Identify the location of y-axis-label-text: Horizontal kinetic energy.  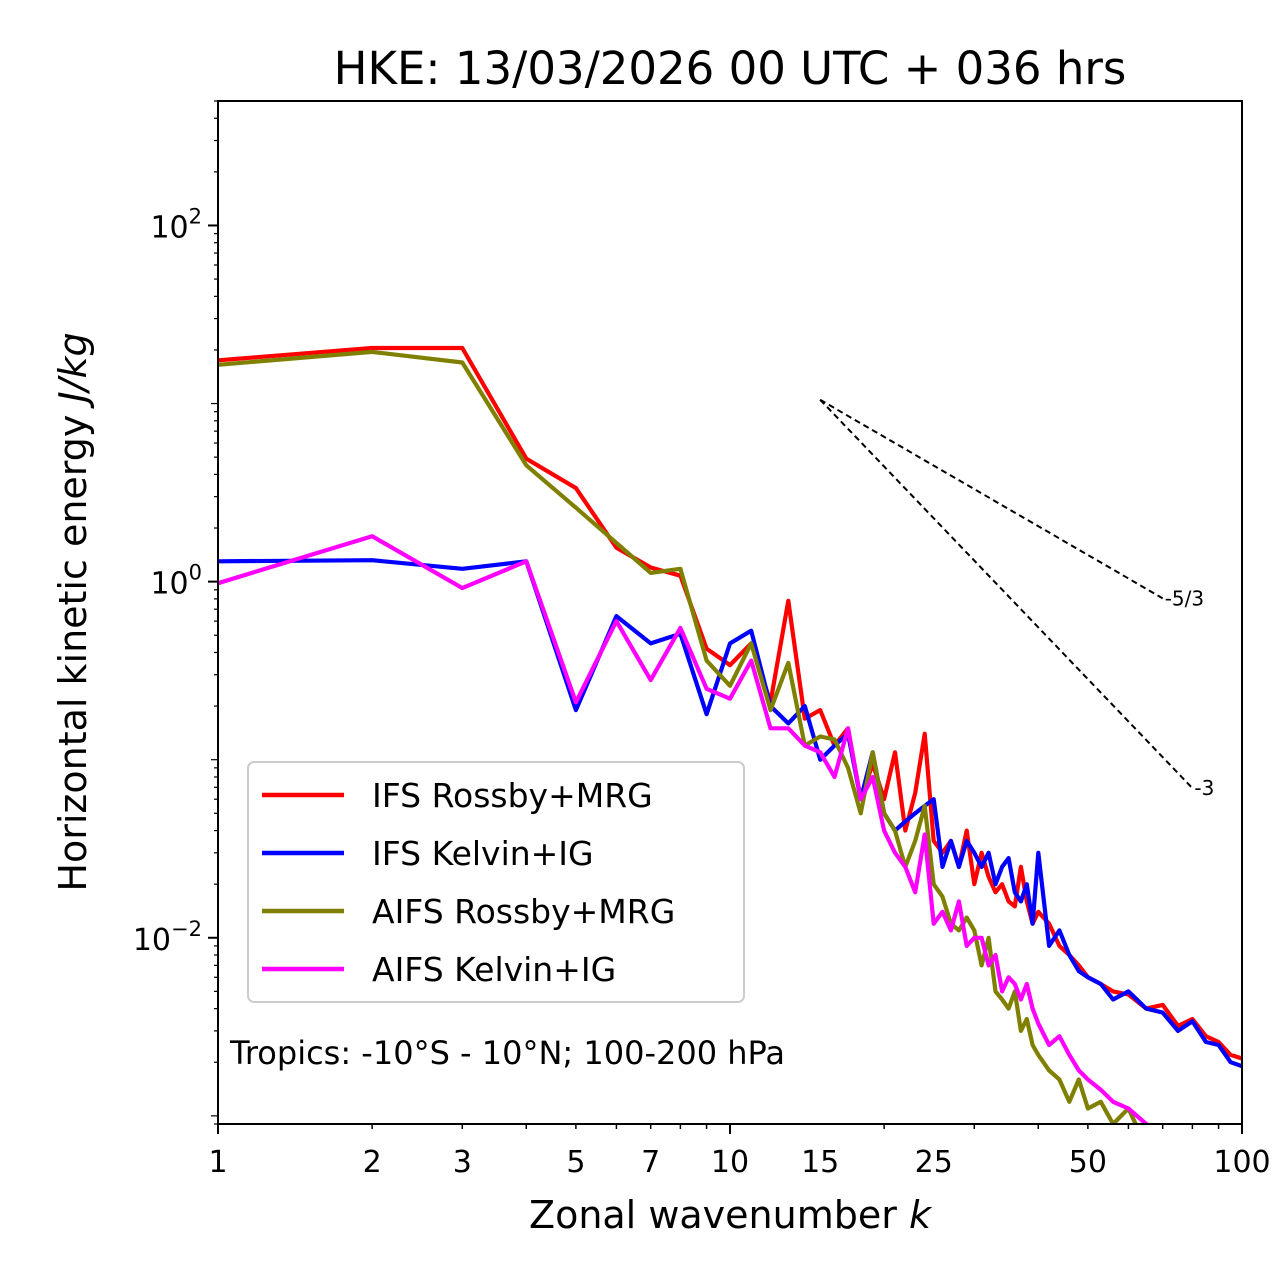
(73, 653).